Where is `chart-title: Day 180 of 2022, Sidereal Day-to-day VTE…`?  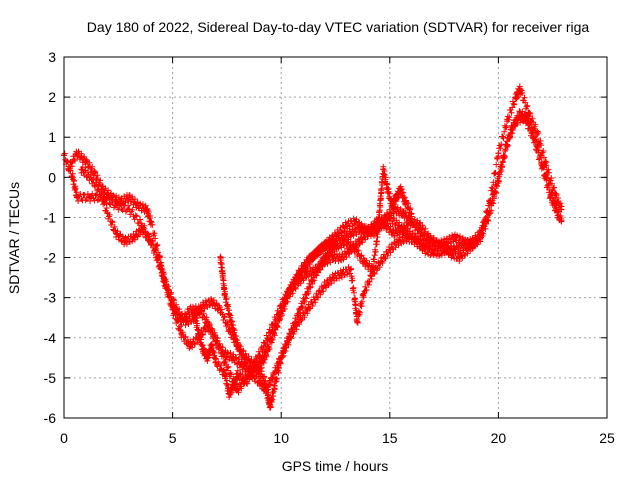 chart-title: Day 180 of 2022, Sidereal Day-to-day VTE… is located at coordinates (338, 27).